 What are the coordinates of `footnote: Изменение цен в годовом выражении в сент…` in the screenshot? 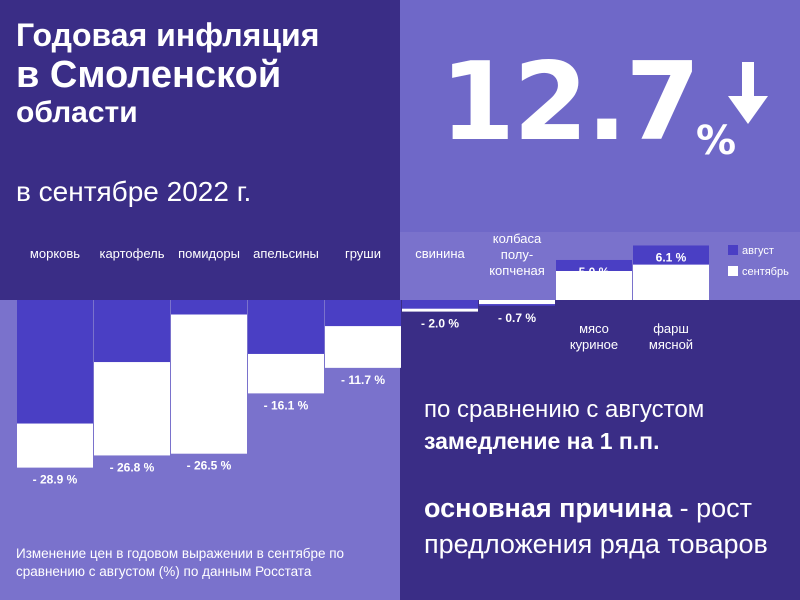 It's located at (180, 563).